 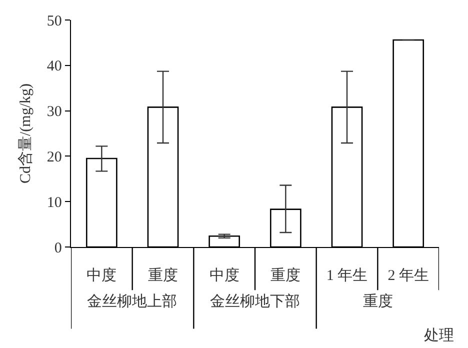 What do you see at coordinates (54, 112) in the screenshot?
I see `y-tick-label: 30` at bounding box center [54, 112].